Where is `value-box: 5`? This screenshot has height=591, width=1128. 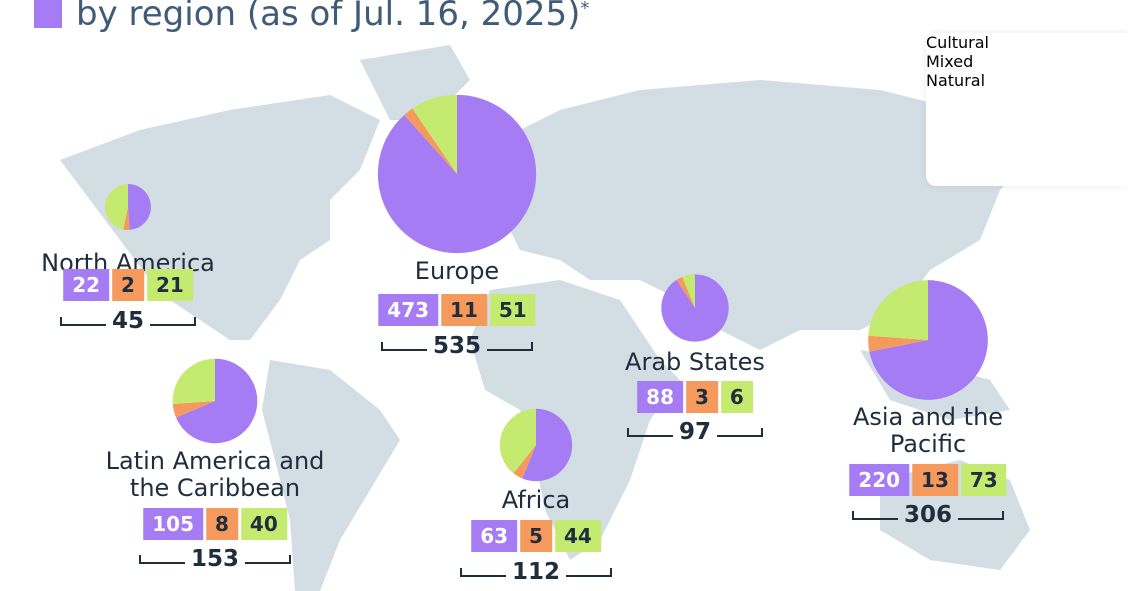 value-box: 5 is located at coordinates (536, 536).